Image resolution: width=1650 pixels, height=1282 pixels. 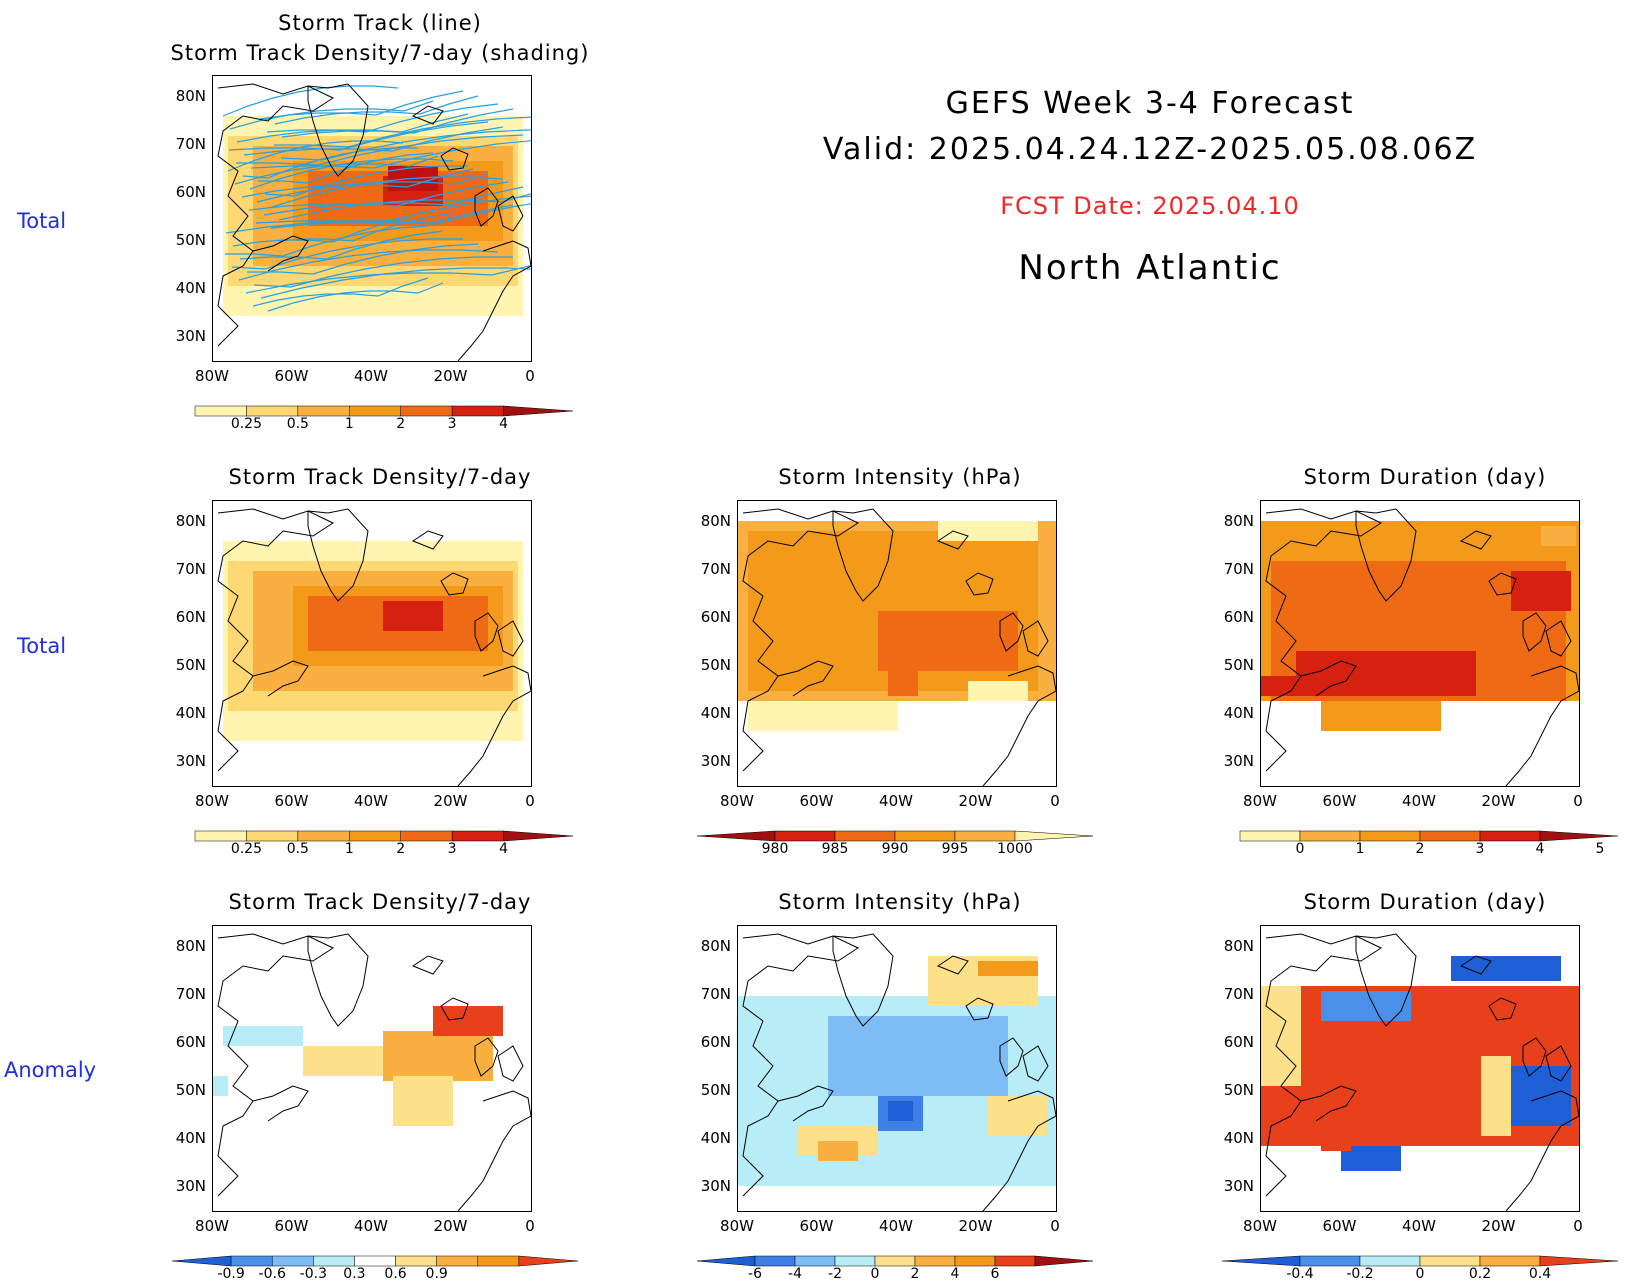 What do you see at coordinates (900, 902) in the screenshot?
I see `panel-title-intensity-anomaly: Storm Intensity (hPa)` at bounding box center [900, 902].